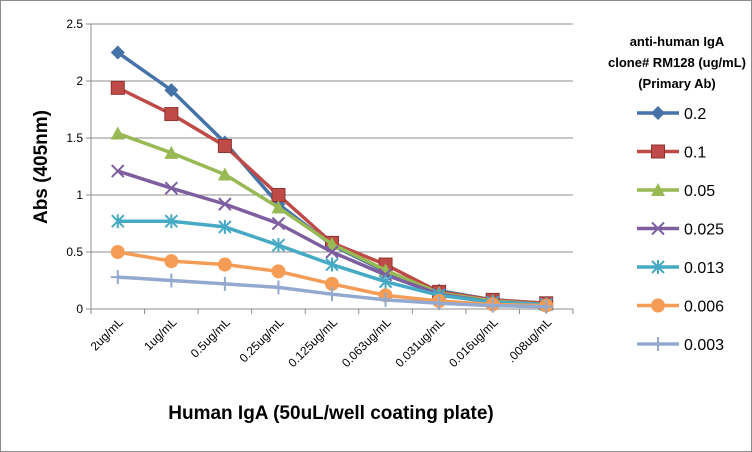  Describe the element at coordinates (680, 345) in the screenshot. I see `legend-item: 0.003` at that location.